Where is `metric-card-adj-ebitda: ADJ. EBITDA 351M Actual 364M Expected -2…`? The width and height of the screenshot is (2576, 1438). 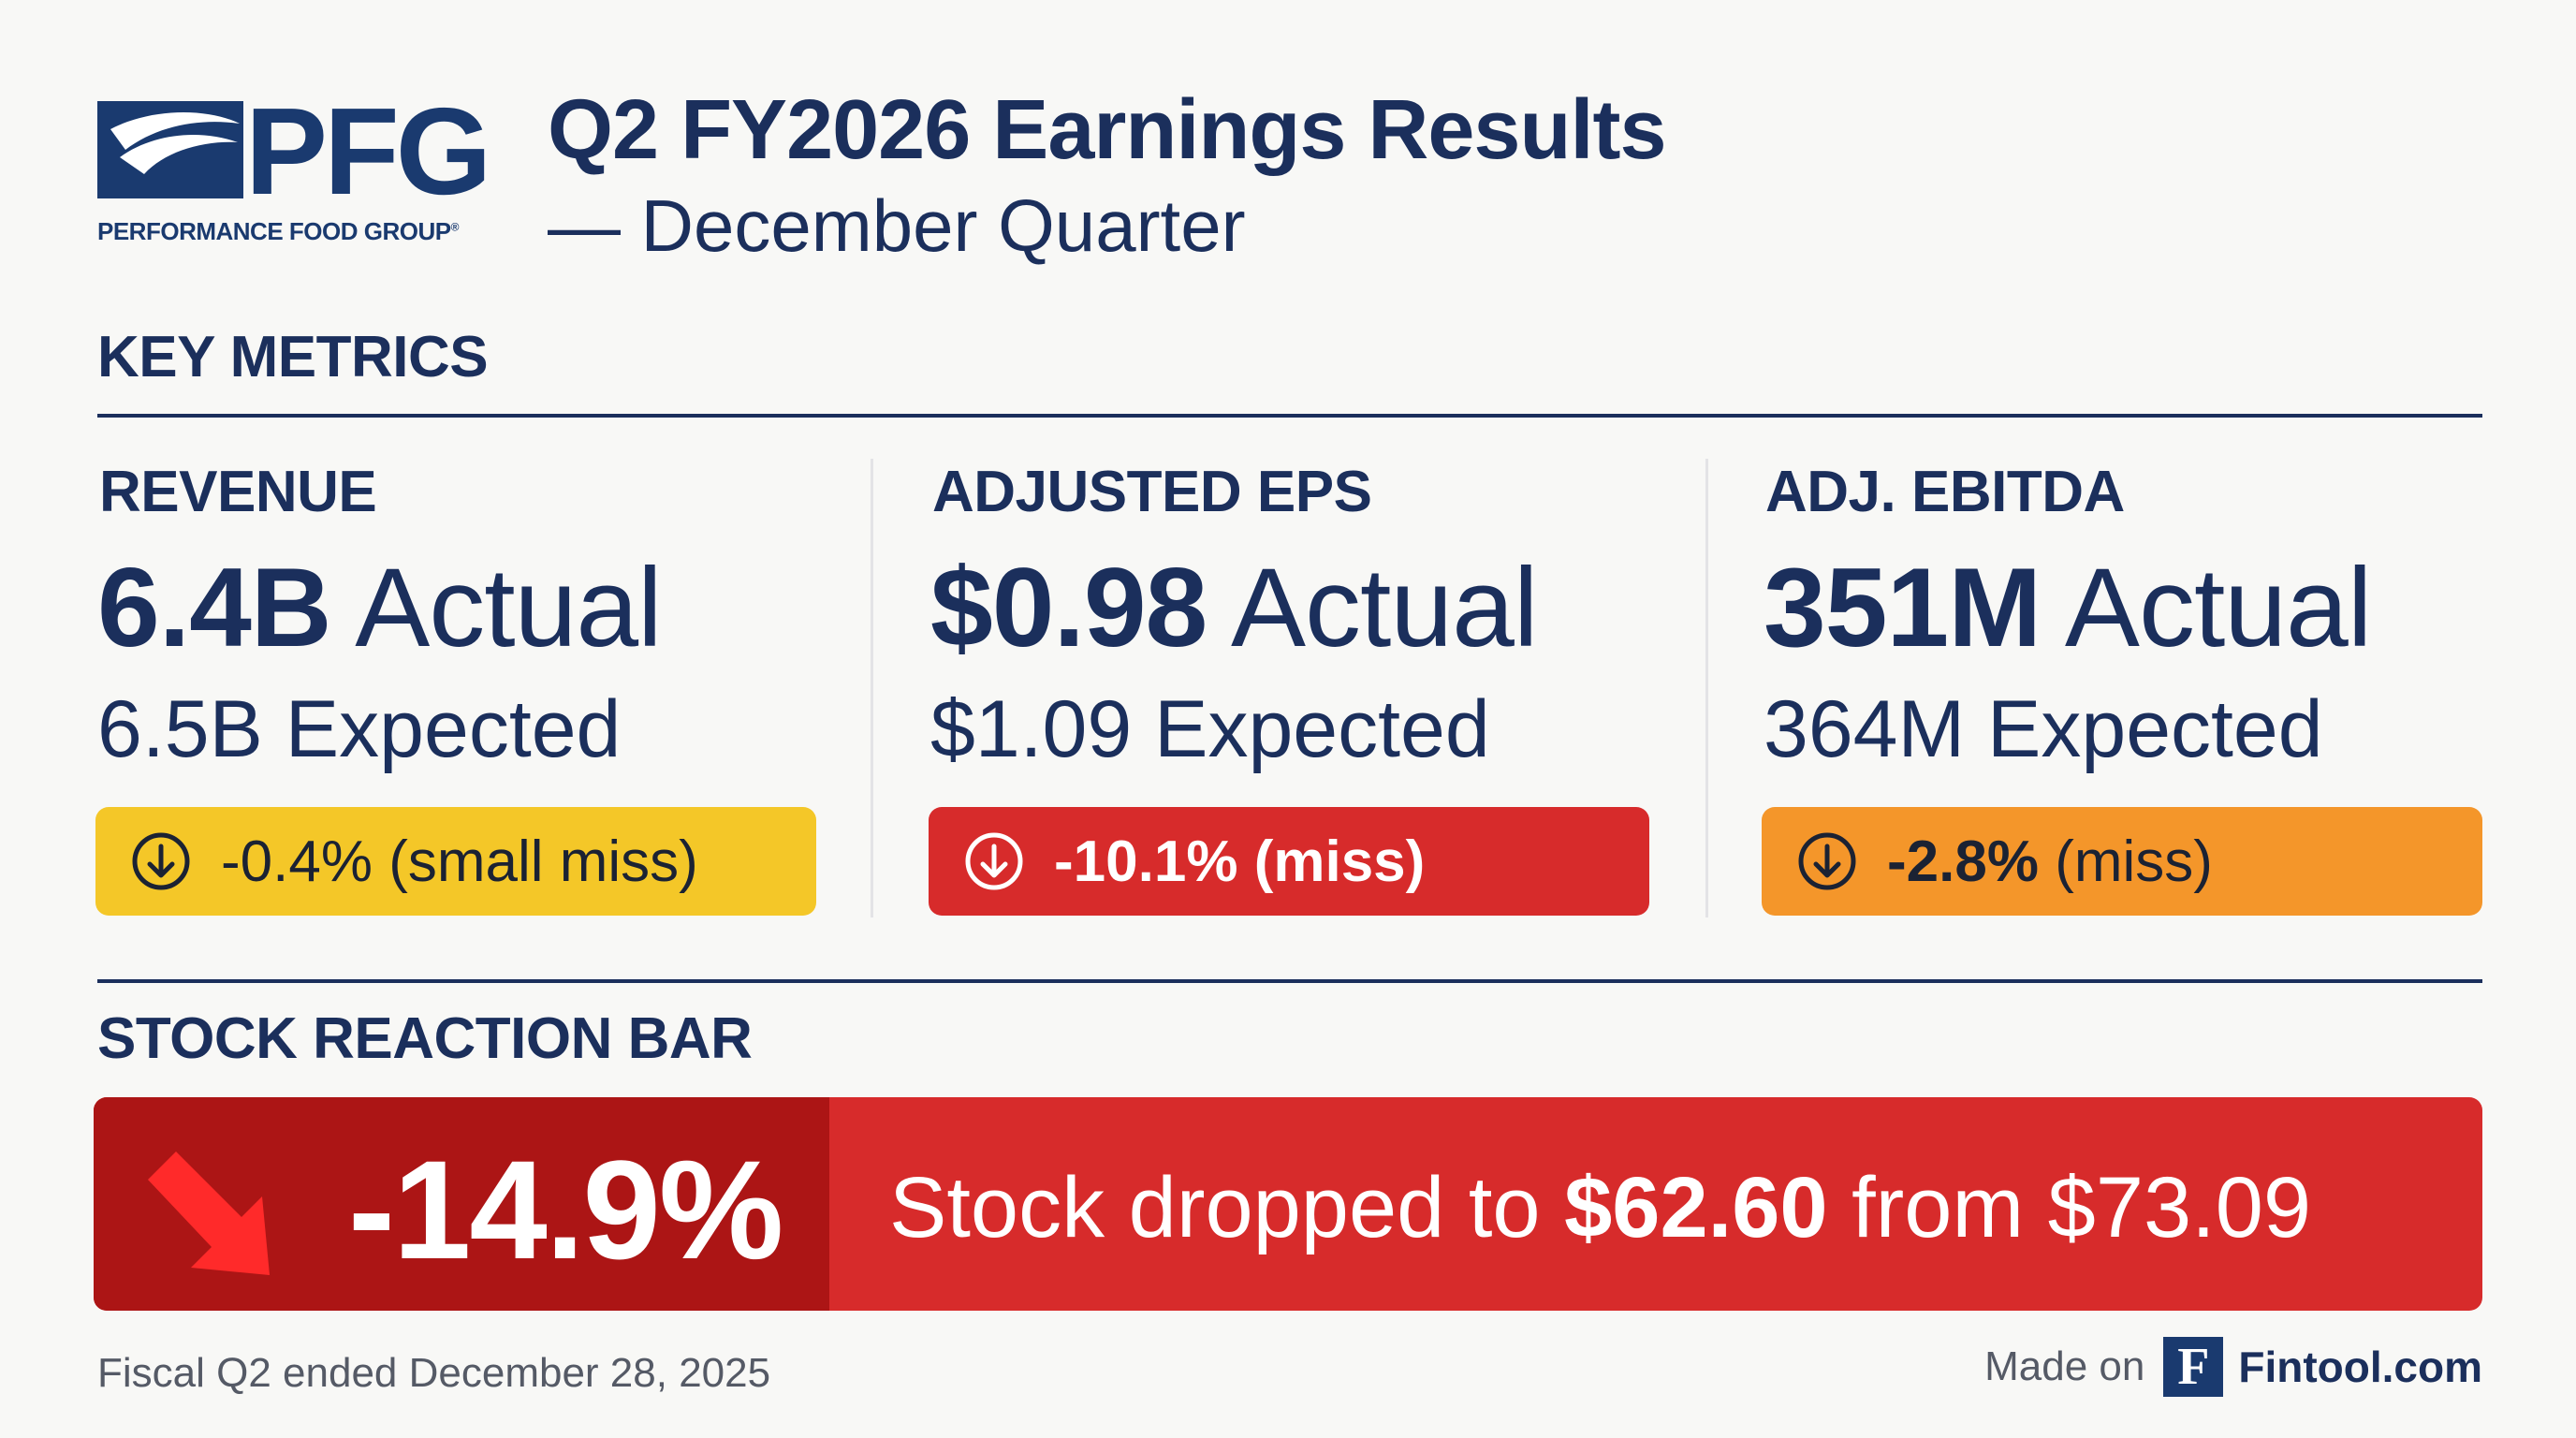 metric-card-adj-ebitda: ADJ. EBITDA 351M Actual 364M Expected -2… is located at coordinates (2127, 692).